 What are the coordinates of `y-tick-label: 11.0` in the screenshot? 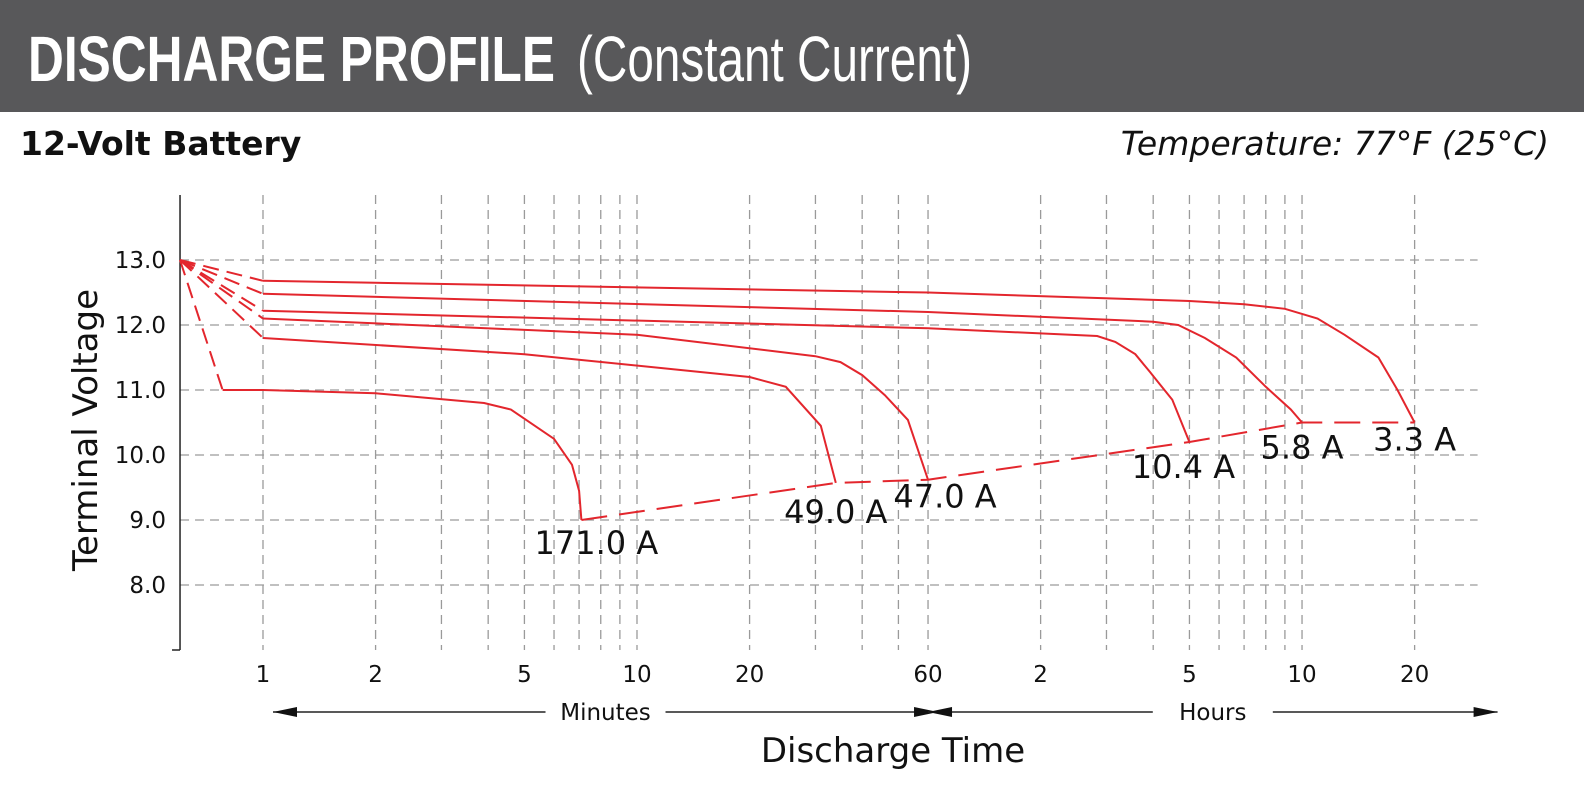 It's located at (140, 391).